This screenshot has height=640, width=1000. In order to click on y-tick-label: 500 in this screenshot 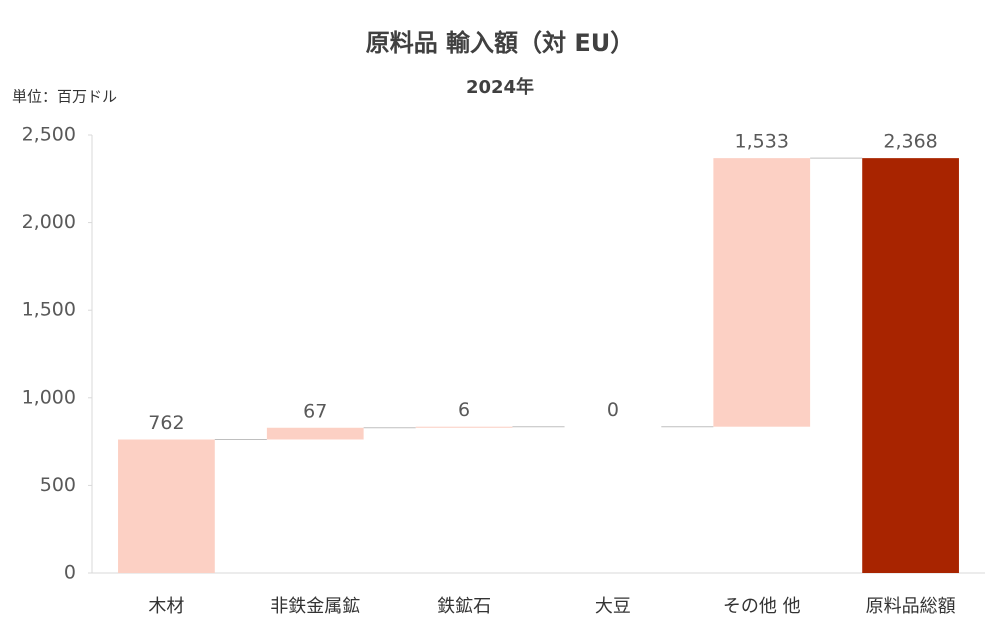, I will do `click(58, 485)`.